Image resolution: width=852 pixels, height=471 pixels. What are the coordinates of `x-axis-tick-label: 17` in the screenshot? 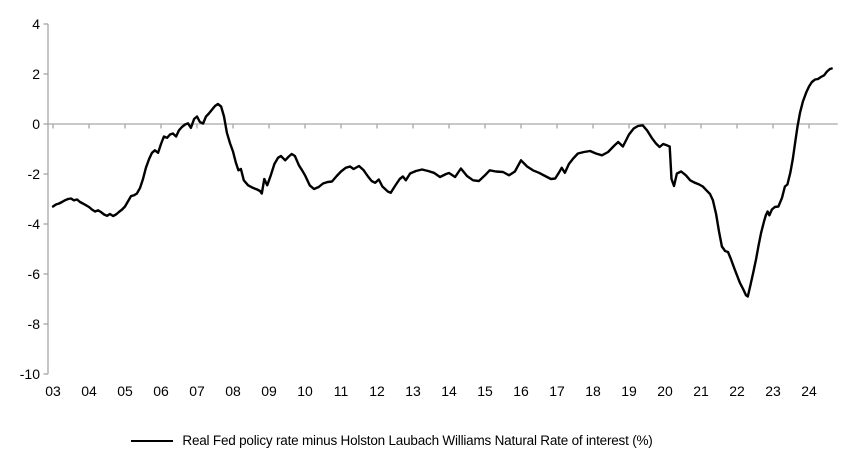 It's located at (557, 391).